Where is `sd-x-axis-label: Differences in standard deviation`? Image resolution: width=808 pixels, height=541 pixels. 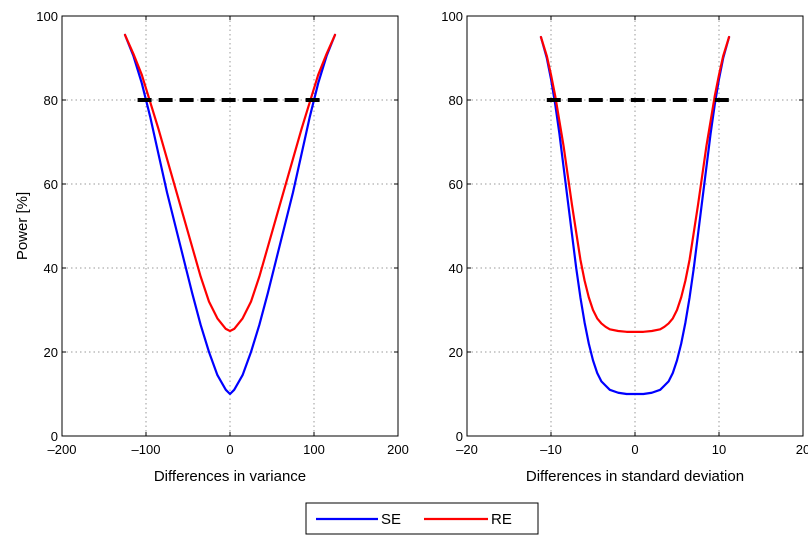 sd-x-axis-label: Differences in standard deviation is located at coordinates (635, 476).